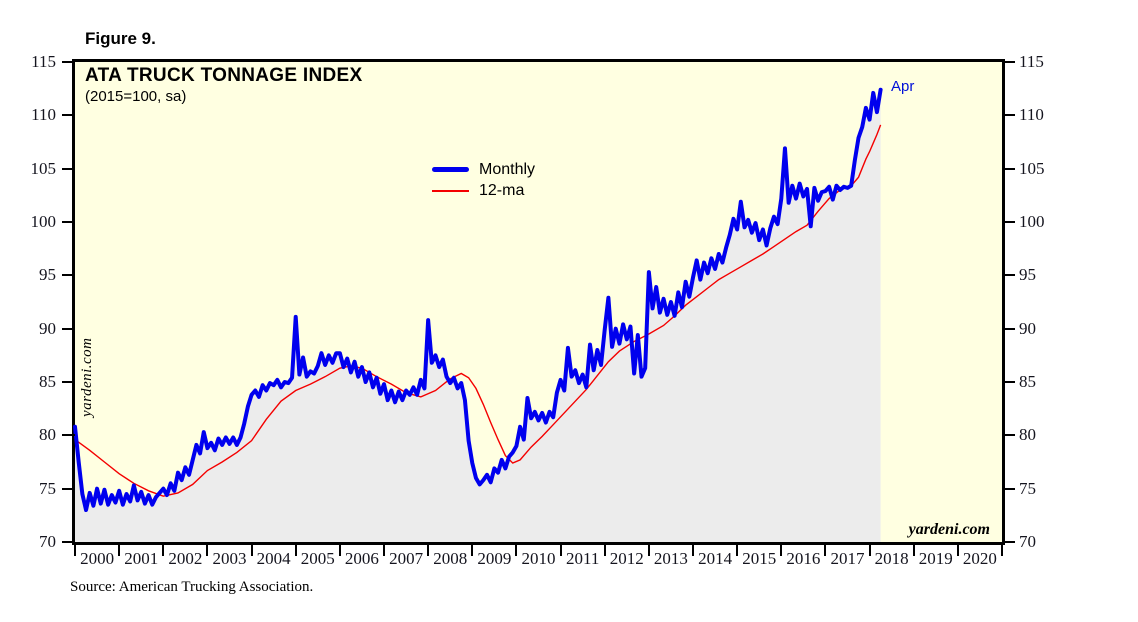 The image size is (1138, 622). What do you see at coordinates (715, 558) in the screenshot?
I see `x-axis-label: 2014` at bounding box center [715, 558].